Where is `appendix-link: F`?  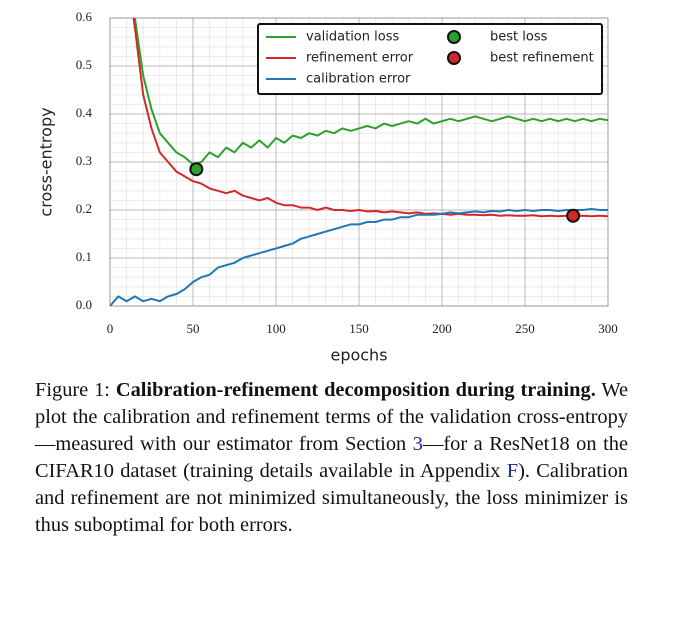
appendix-link: F is located at coordinates (512, 471).